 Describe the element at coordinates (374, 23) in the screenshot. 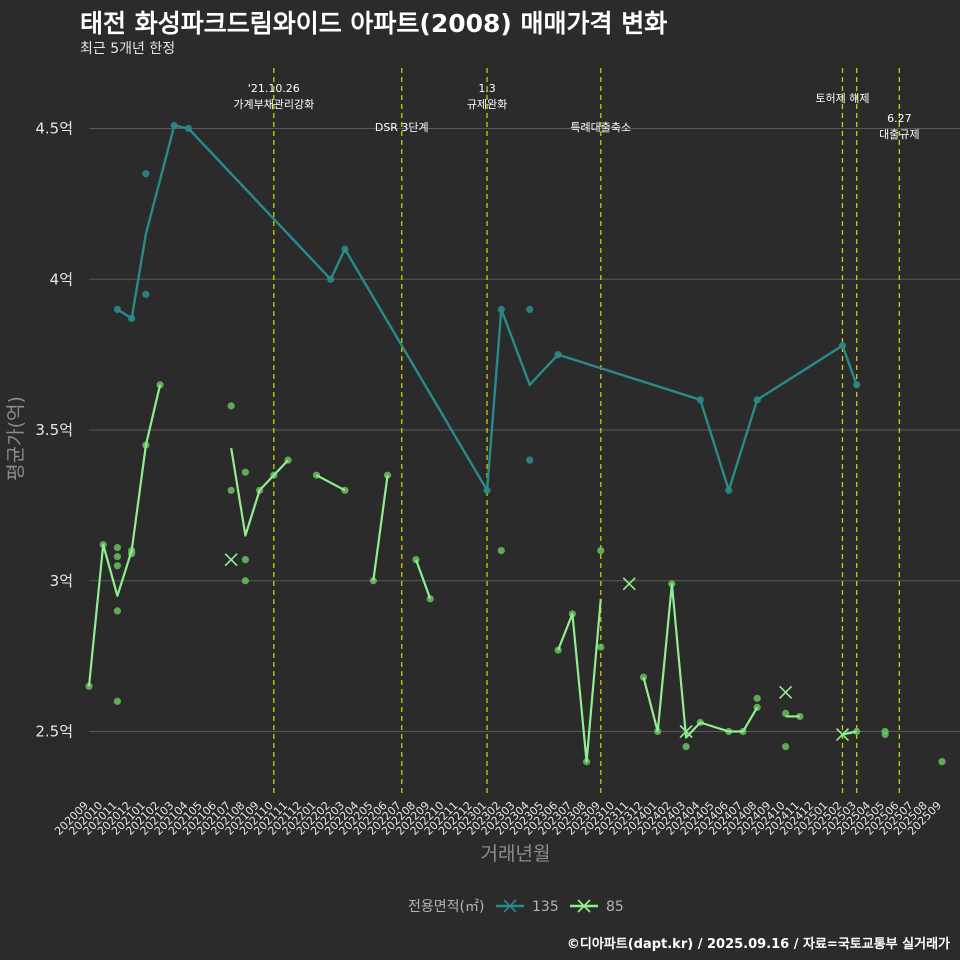

I see `chart-title: 태전 화성파크드림와이드 아파트(2008) 매매가격 변화` at that location.